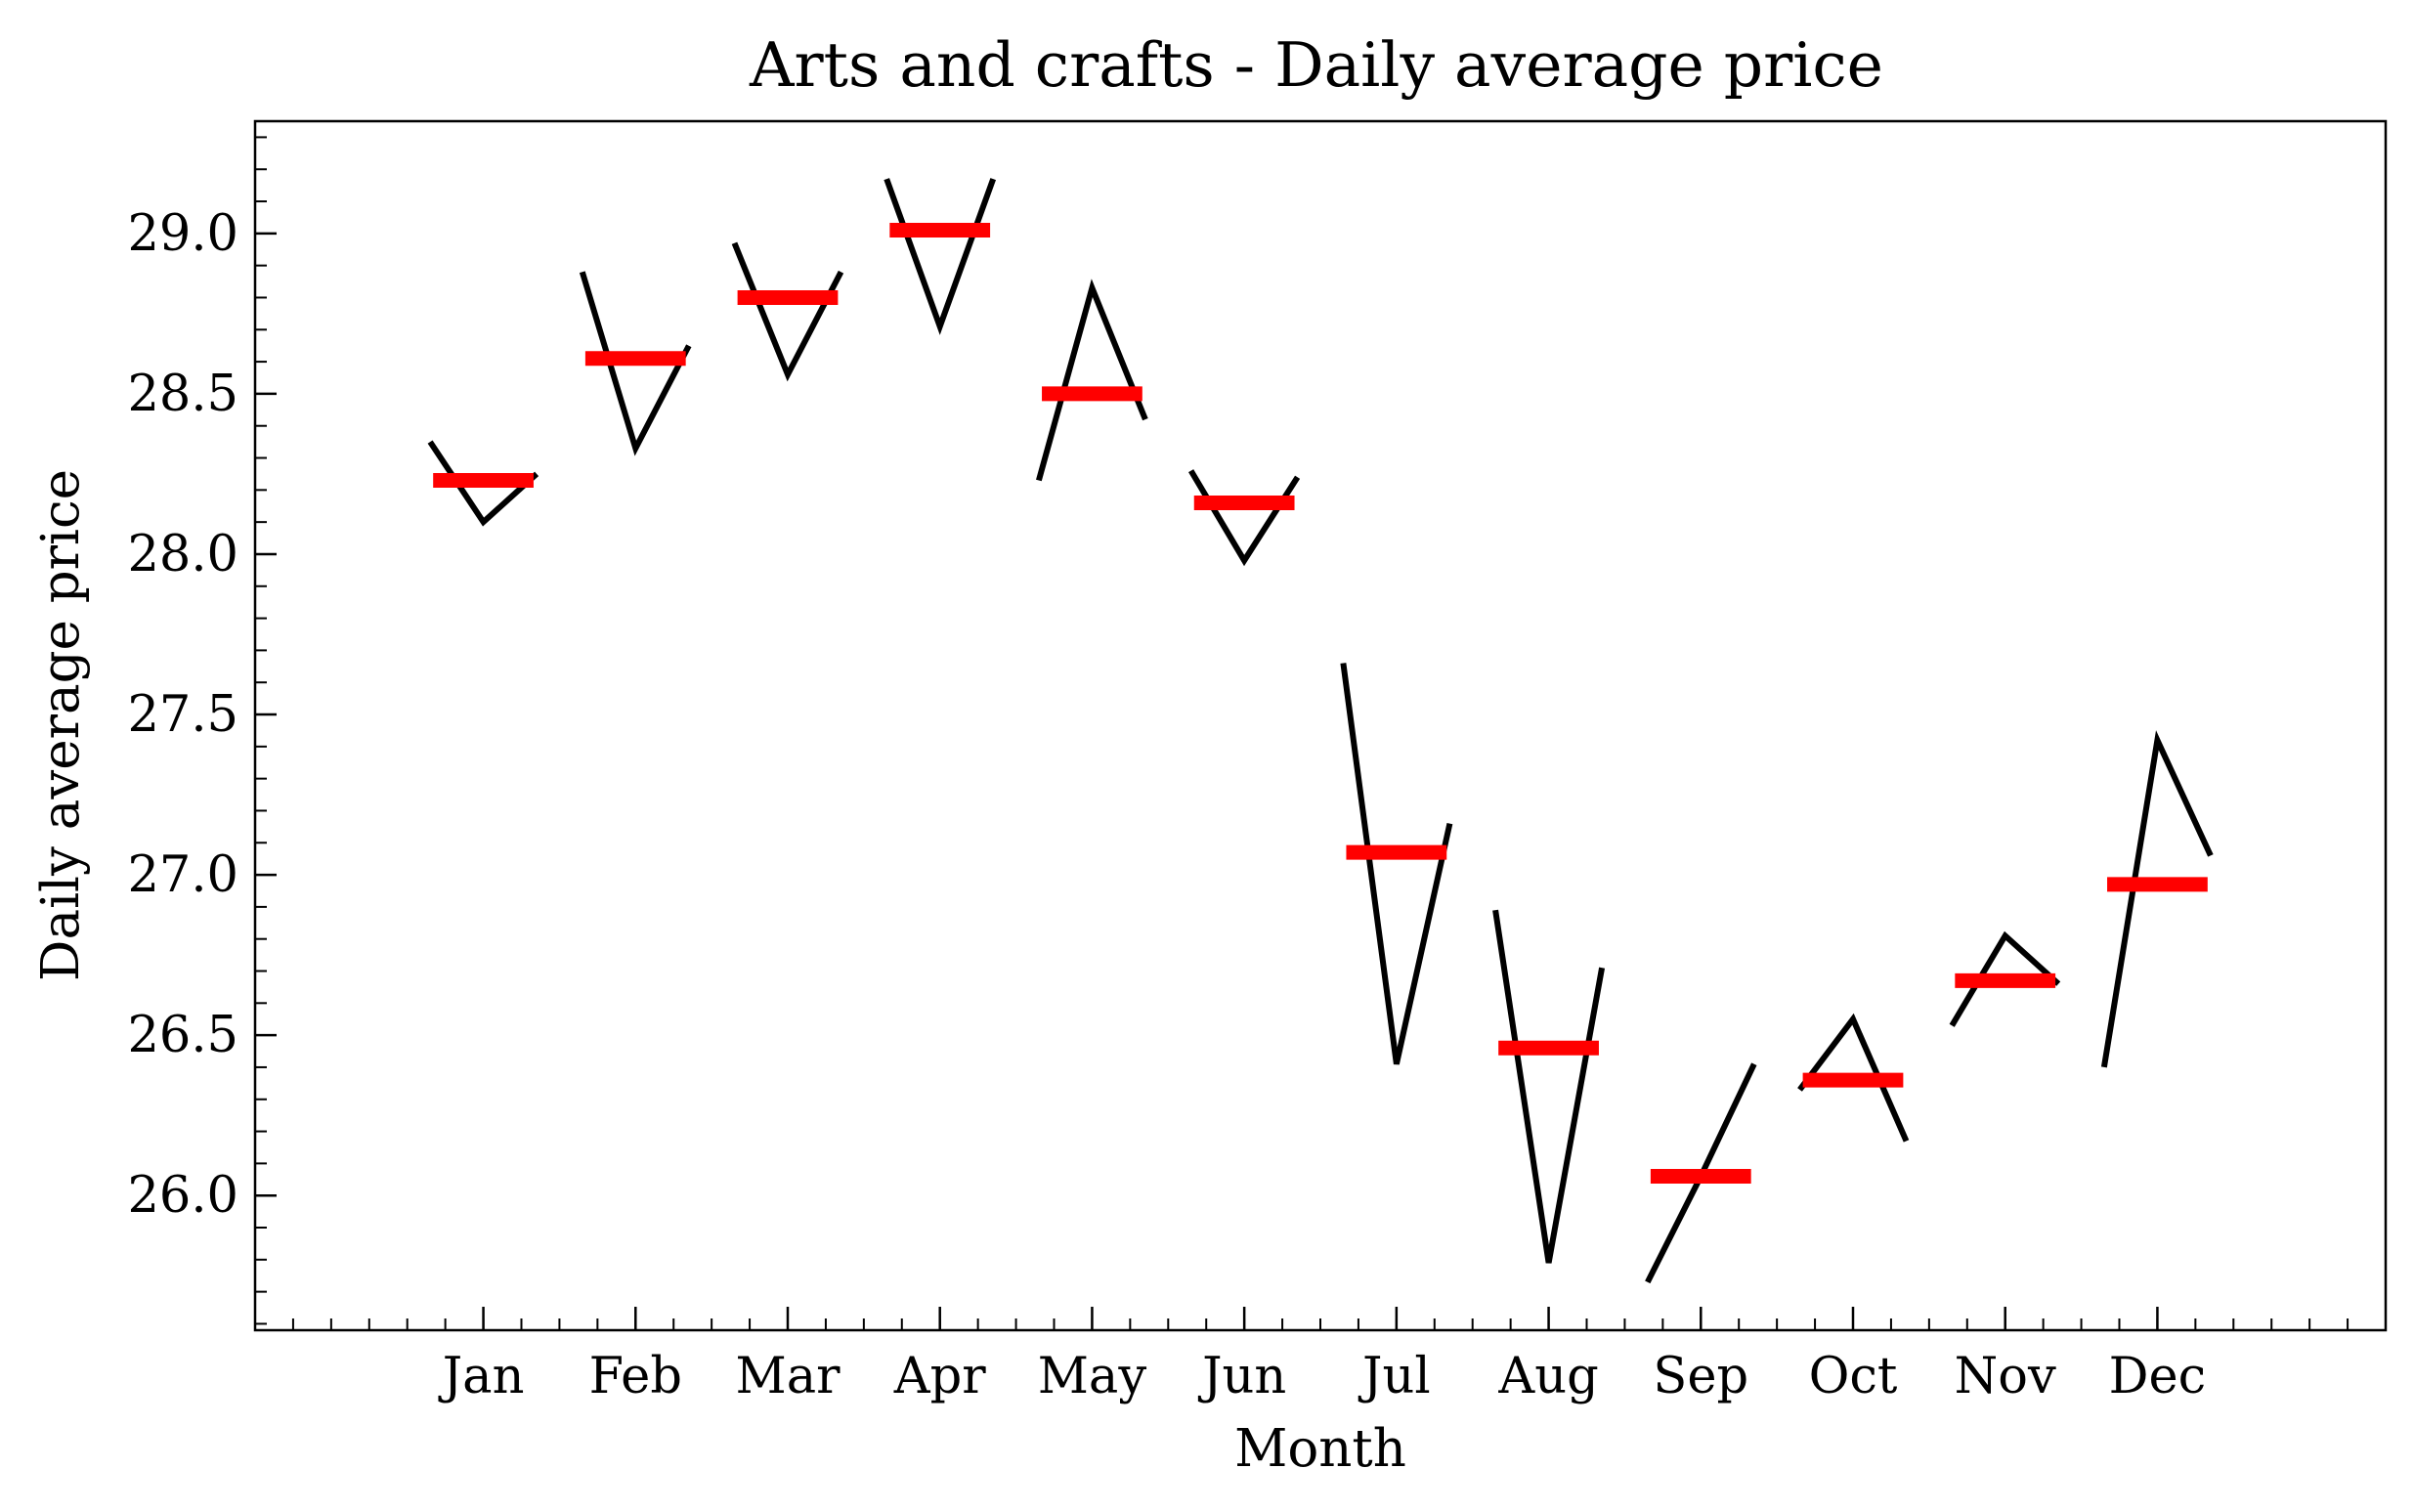  Describe the element at coordinates (1547, 1376) in the screenshot. I see `x-tick-label: Aug` at that location.